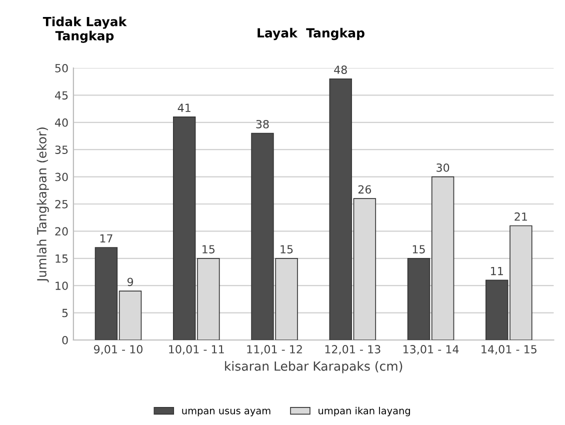 The image size is (565, 425). Describe the element at coordinates (352, 350) in the screenshot. I see `x-tick-label: 12,01 - 13` at that location.